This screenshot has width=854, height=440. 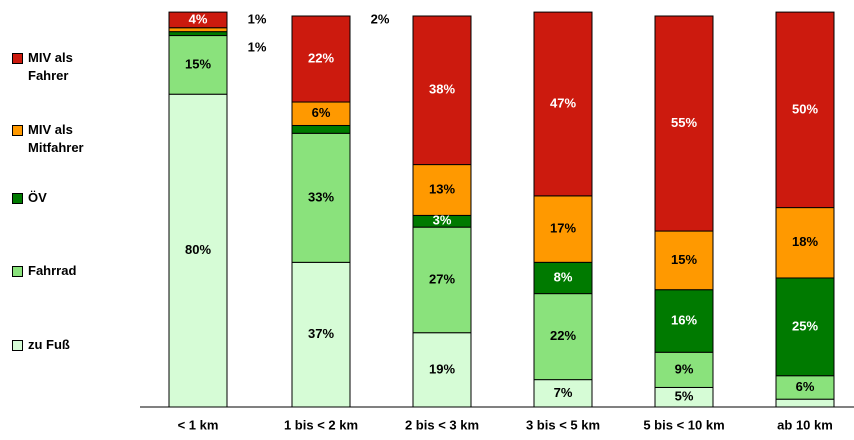 I want to click on legend-label: MIV als Mitfahrer, so click(x=56, y=138).